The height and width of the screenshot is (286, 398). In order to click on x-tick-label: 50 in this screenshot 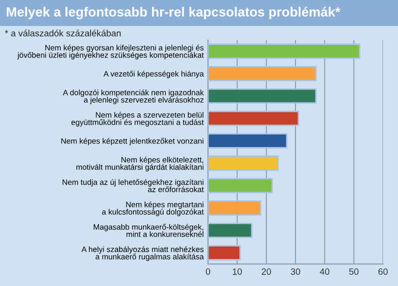, I will do `click(353, 271)`.